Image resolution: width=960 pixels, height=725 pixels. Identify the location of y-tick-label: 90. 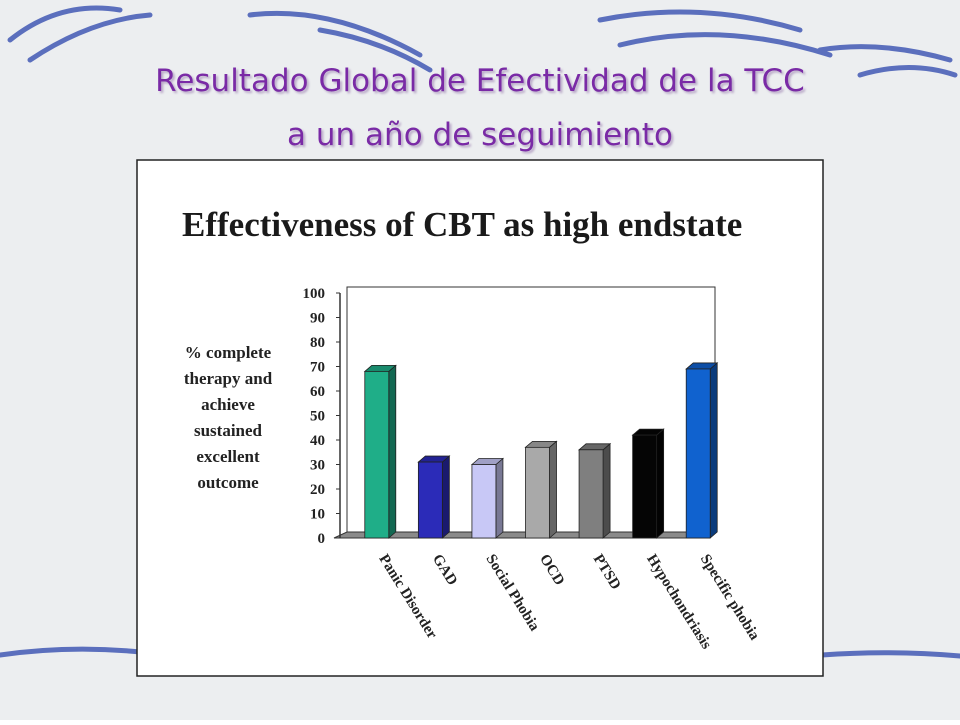
(317, 319).